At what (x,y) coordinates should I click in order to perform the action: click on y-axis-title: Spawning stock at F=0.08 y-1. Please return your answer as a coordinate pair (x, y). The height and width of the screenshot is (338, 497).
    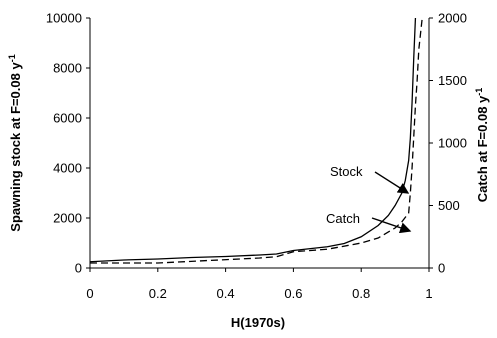
    Looking at the image, I should click on (15, 142).